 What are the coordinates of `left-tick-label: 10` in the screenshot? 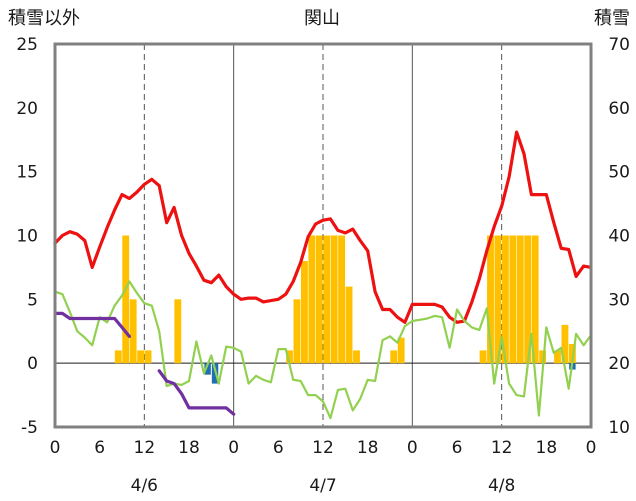 It's located at (27, 237).